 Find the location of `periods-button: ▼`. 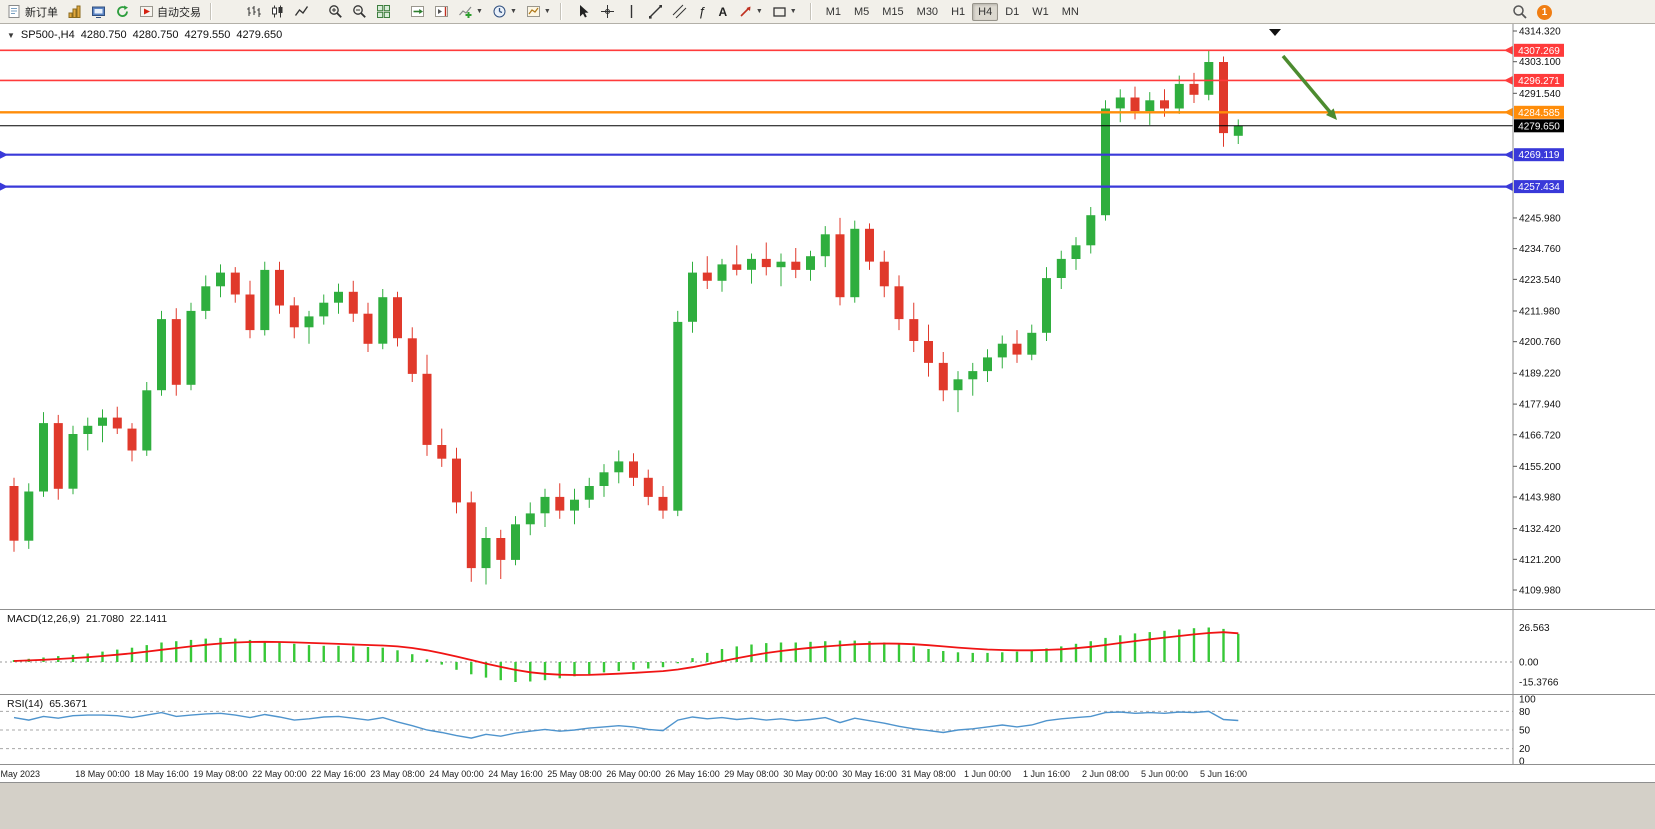

periods-button: ▼ is located at coordinates (504, 12).